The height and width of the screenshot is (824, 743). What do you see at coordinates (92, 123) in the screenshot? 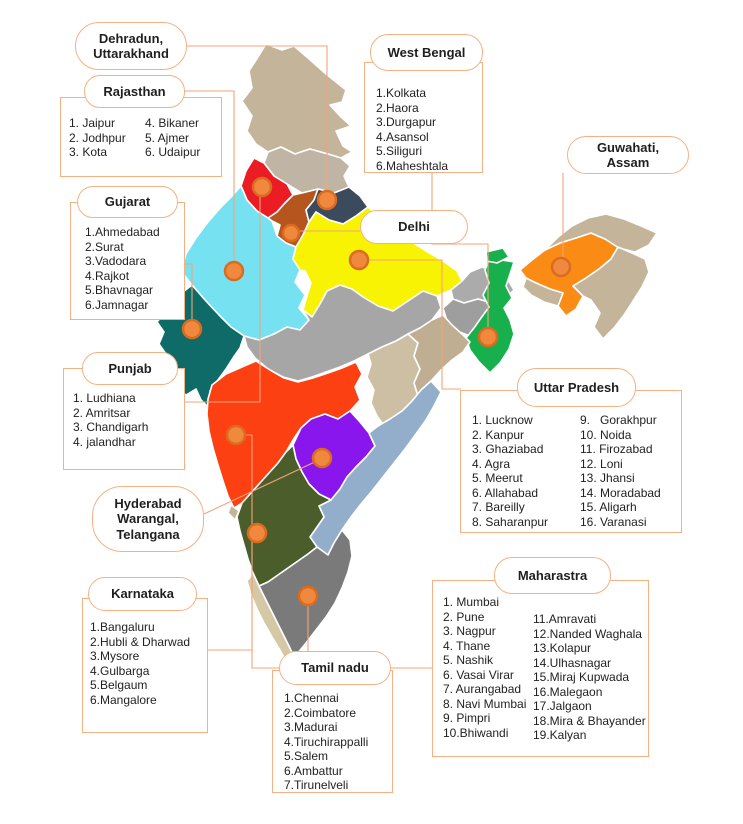
I see `city-item: 1. Jaipur` at bounding box center [92, 123].